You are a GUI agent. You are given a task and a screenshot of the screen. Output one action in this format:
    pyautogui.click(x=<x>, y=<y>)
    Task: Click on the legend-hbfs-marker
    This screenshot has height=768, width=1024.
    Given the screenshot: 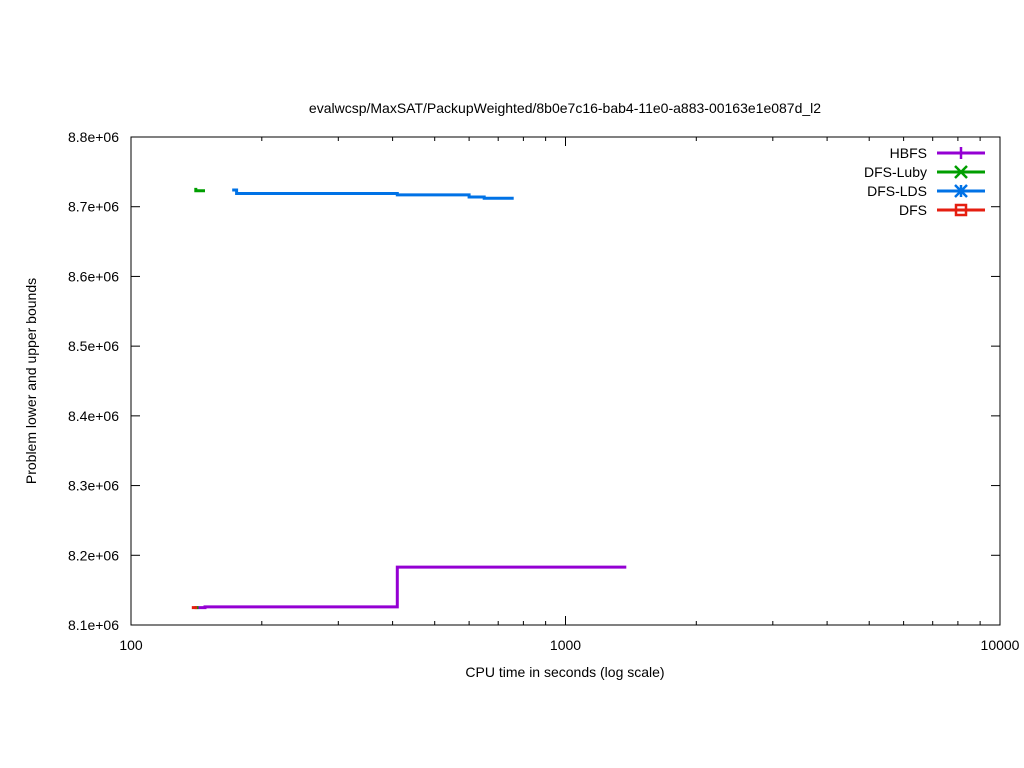 What is the action you would take?
    pyautogui.click(x=961, y=153)
    